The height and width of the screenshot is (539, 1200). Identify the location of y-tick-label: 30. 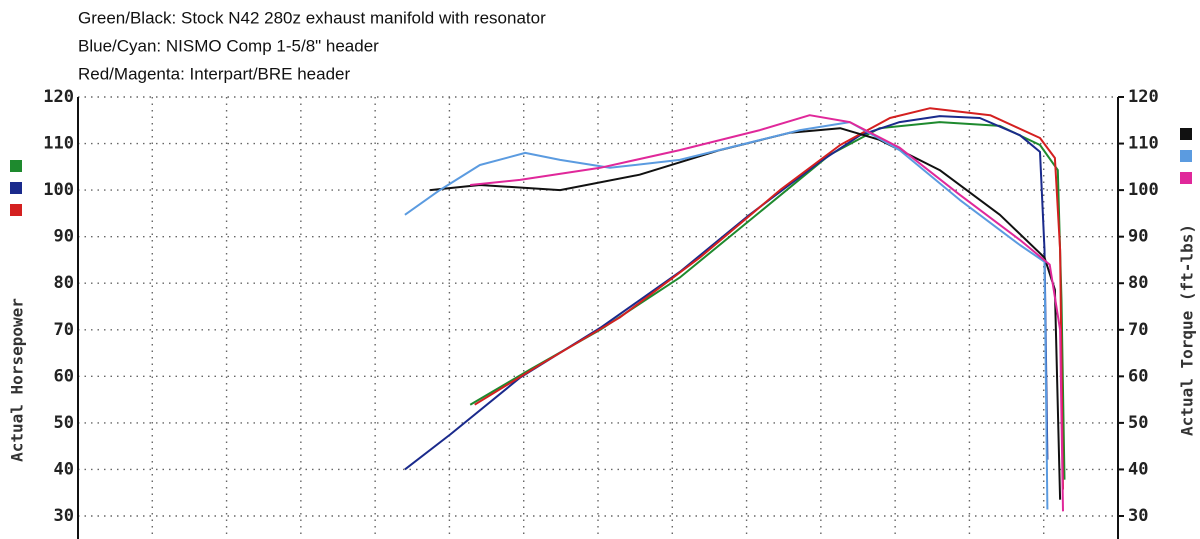
(64, 516).